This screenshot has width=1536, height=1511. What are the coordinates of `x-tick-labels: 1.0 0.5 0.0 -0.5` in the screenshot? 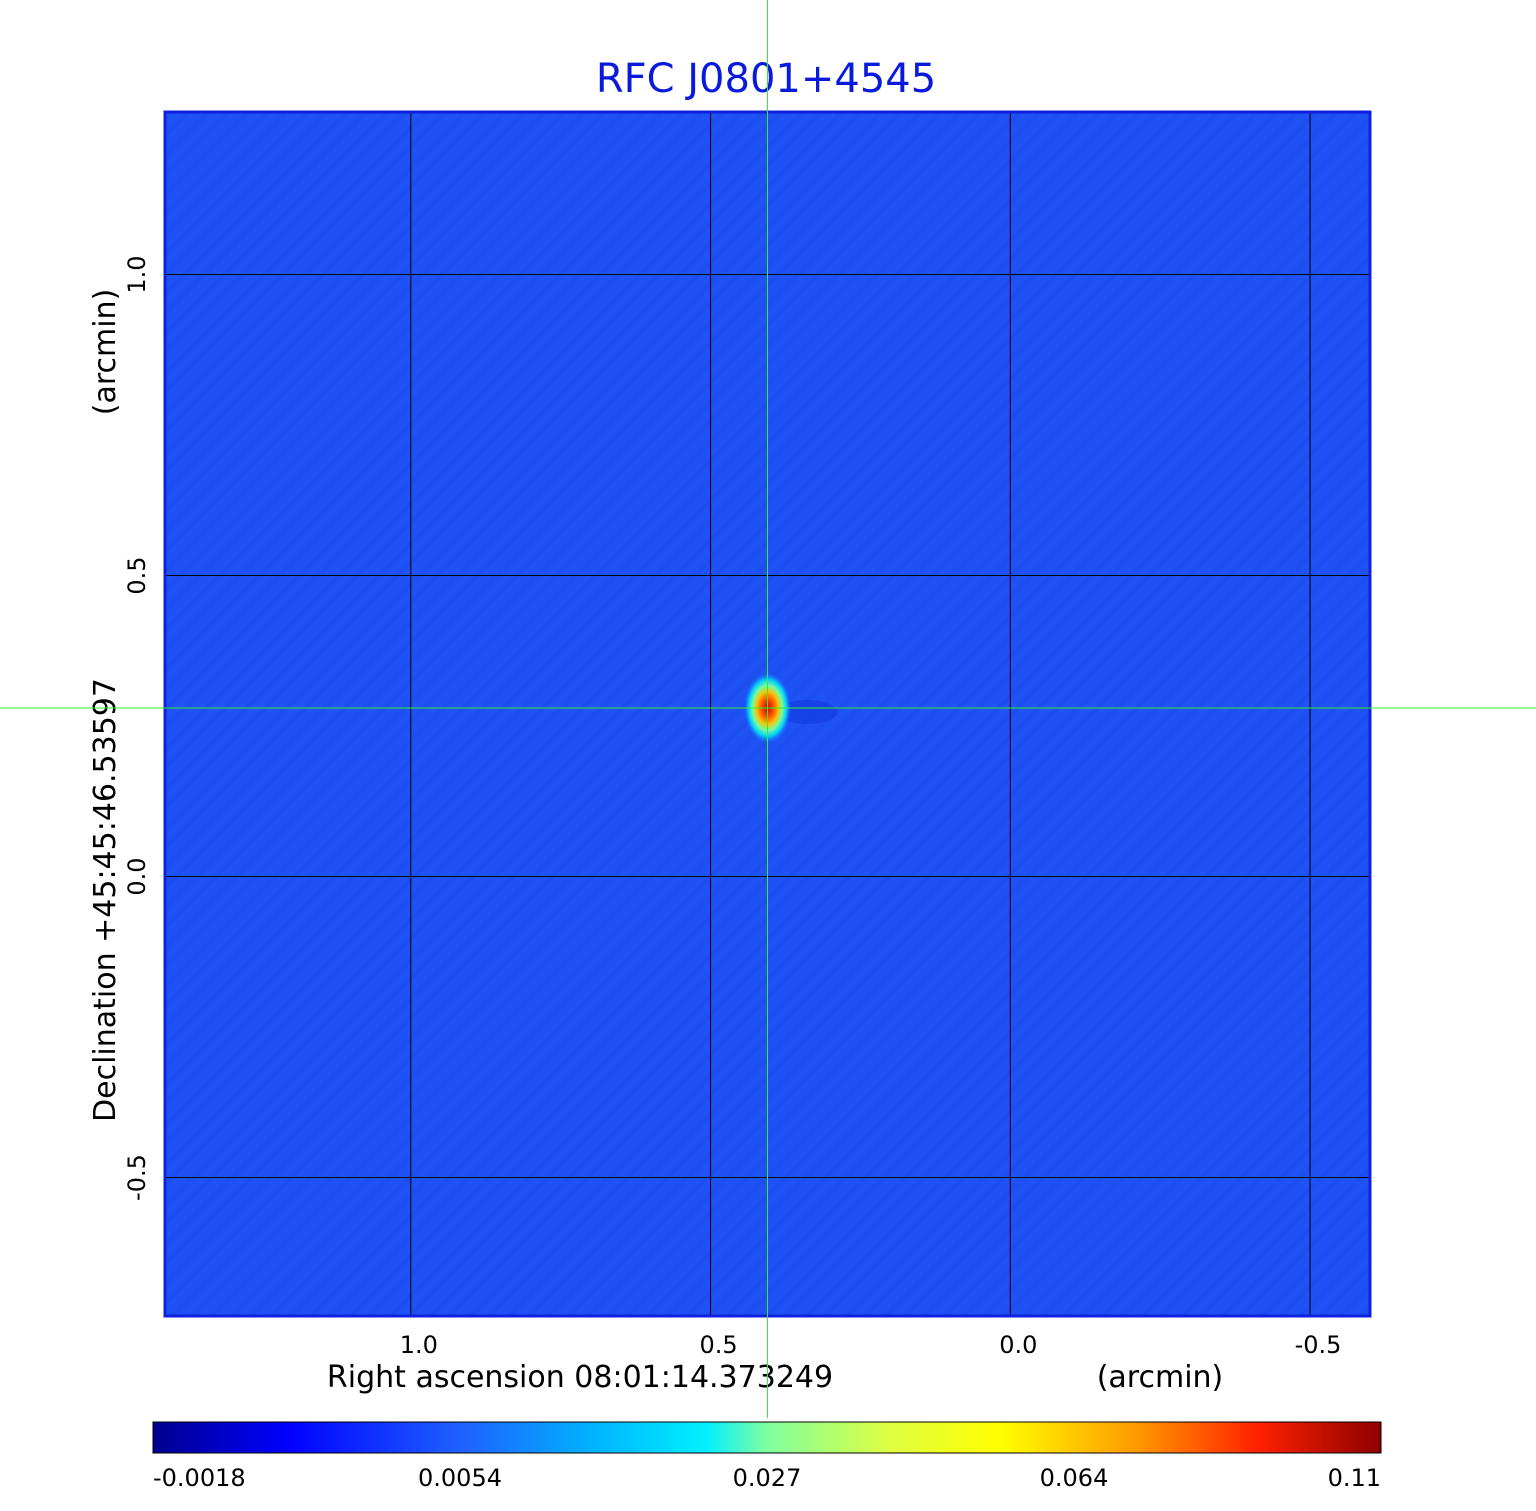 It's located at (871, 1345).